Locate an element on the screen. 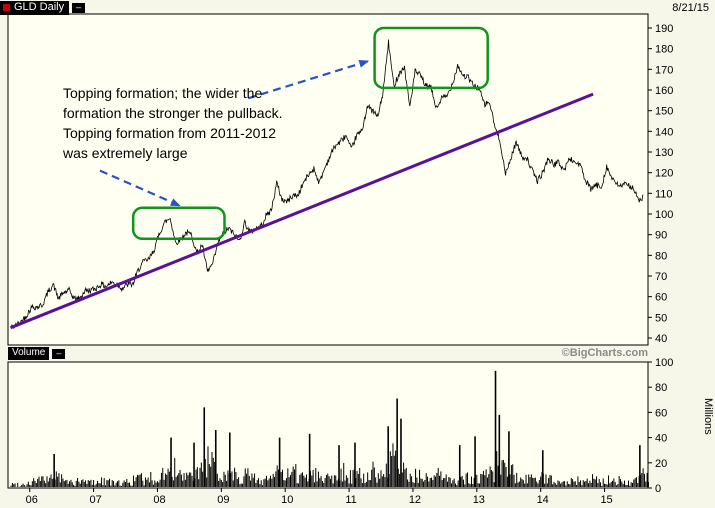 The width and height of the screenshot is (715, 508). symbol-text: GLD Daily is located at coordinates (39, 7).